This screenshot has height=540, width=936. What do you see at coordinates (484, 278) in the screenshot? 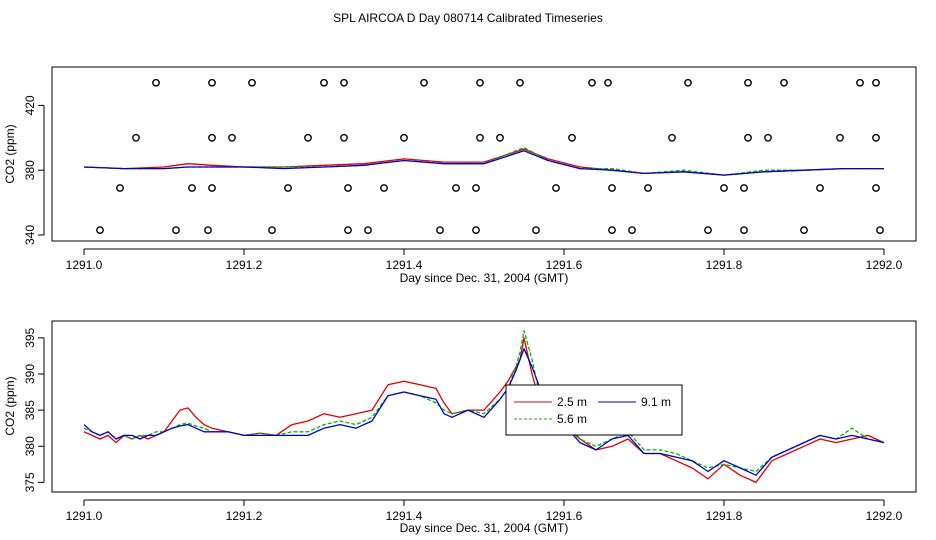
I see `top-x-axis-title: Day since Dec. 31, 2004 (GMT)` at bounding box center [484, 278].